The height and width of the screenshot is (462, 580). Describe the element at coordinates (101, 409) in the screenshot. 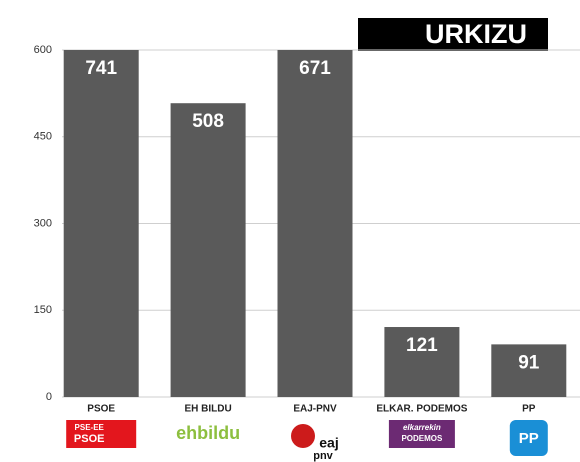

I see `x-tick-label: PSOE` at that location.